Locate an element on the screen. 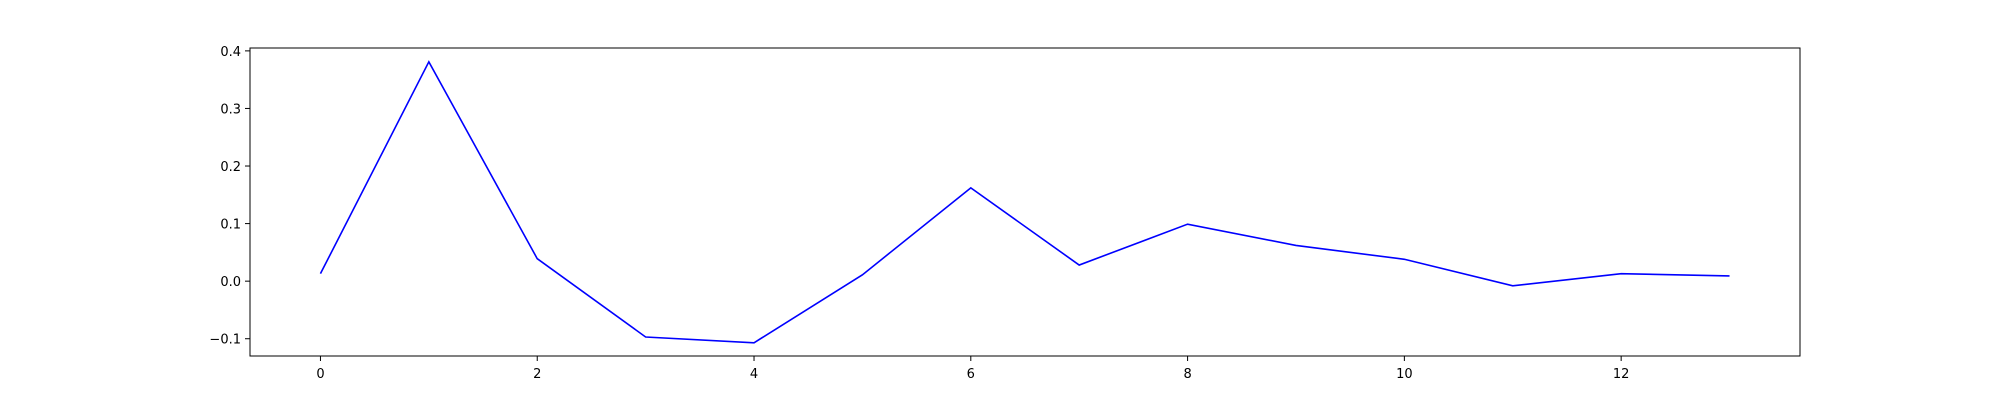 This screenshot has width=2000, height=405. x-tick-label: 10 is located at coordinates (1404, 374).